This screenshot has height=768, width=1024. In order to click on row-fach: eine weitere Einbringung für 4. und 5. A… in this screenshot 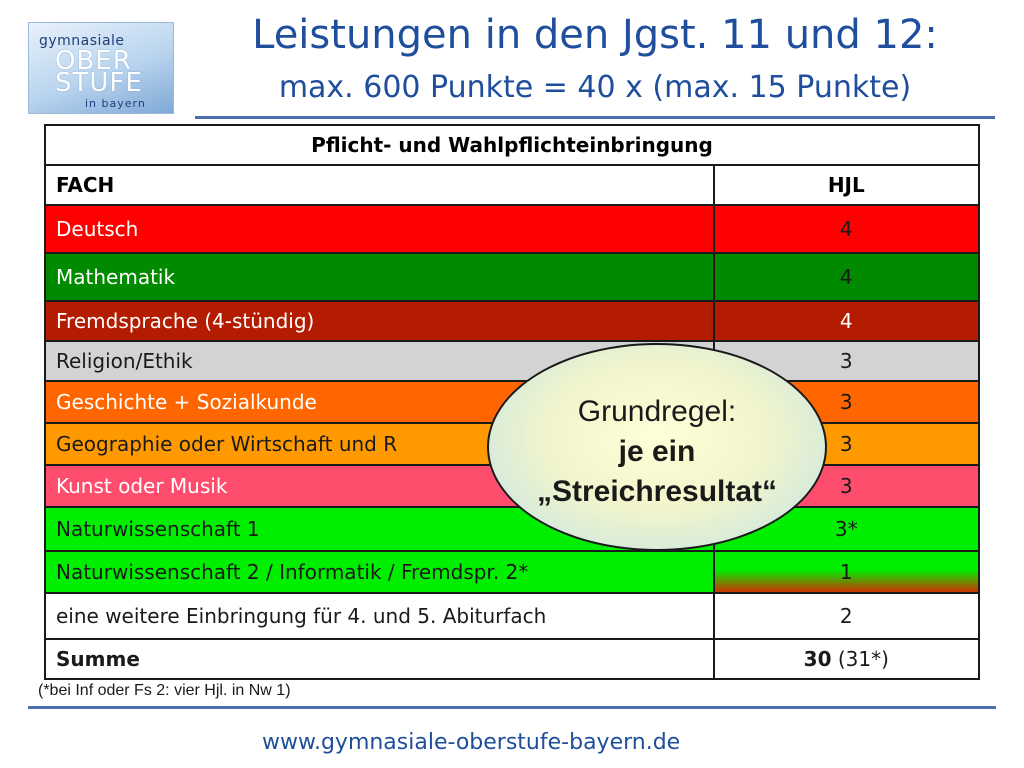, I will do `click(379, 616)`.